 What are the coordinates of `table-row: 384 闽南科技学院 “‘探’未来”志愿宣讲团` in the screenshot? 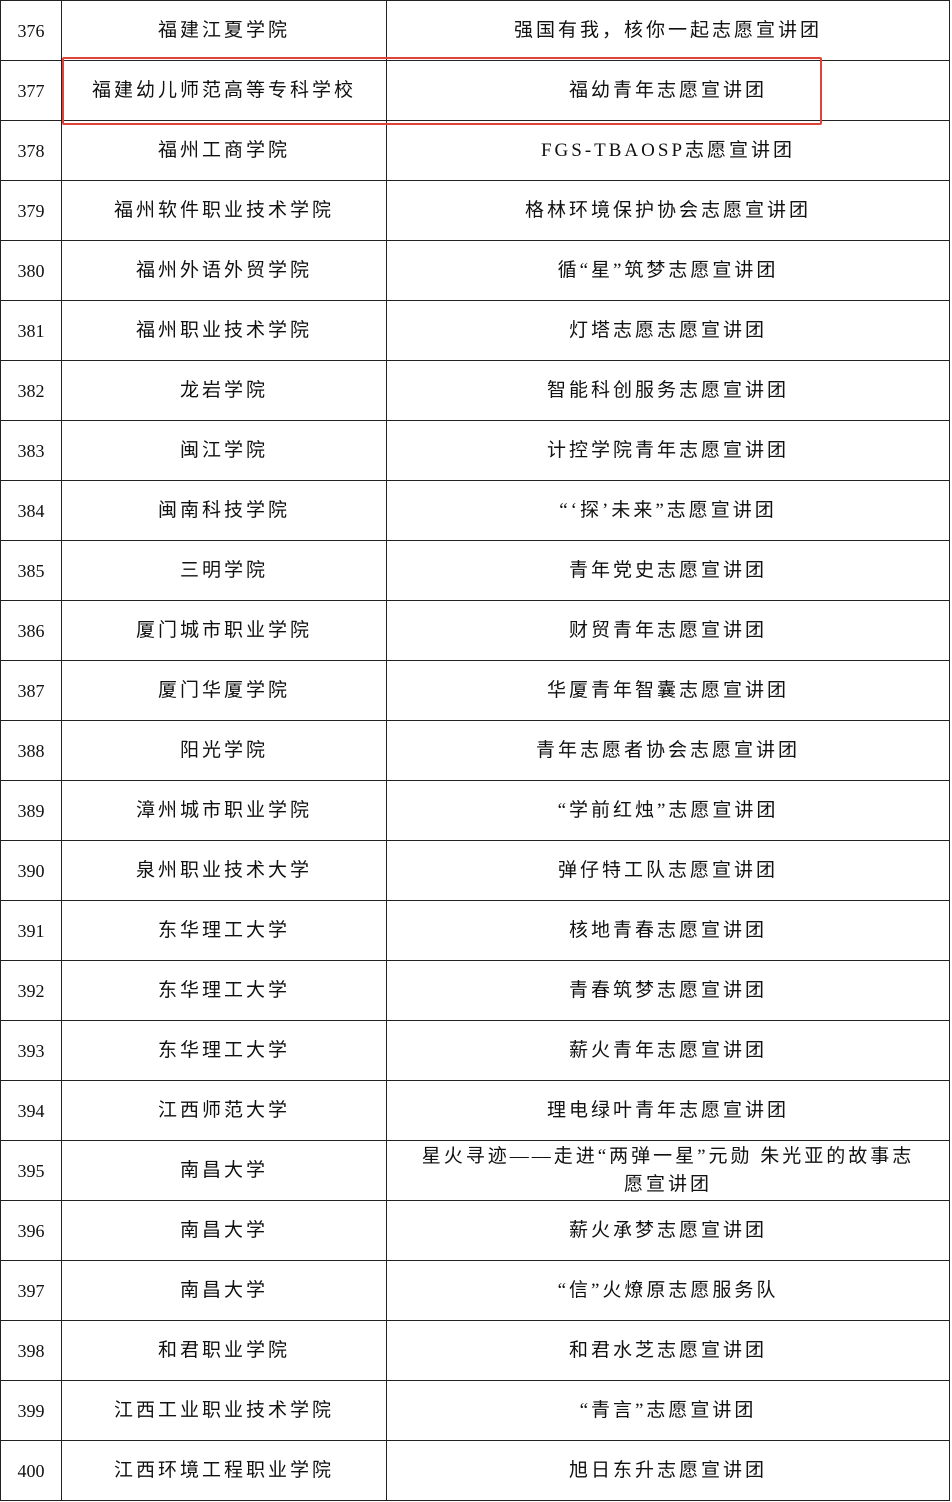 It's located at (475, 510).